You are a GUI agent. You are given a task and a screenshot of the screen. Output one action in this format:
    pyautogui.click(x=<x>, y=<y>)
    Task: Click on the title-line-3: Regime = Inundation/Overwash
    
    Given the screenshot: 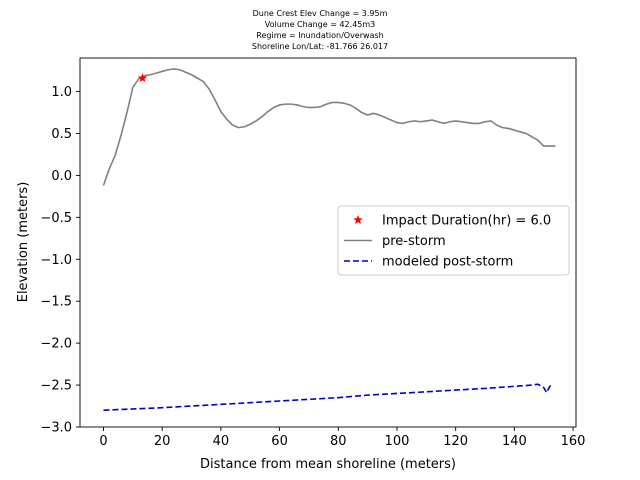 What is the action you would take?
    pyautogui.click(x=320, y=35)
    